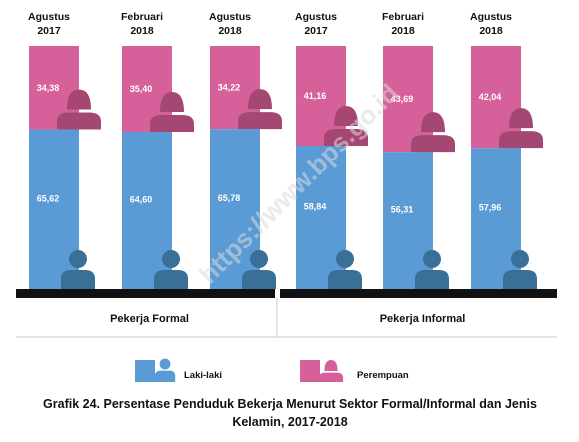  What do you see at coordinates (423, 319) in the screenshot?
I see `group-label: Pekerja Informal` at bounding box center [423, 319].